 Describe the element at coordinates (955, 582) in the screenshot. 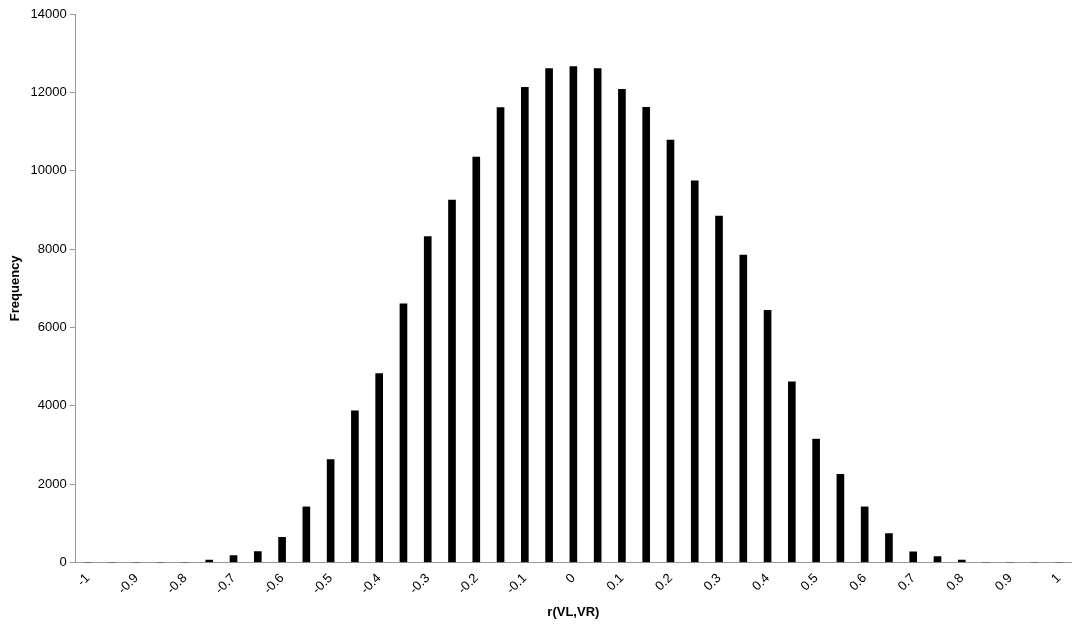

I see `x-tick-label: 0.8` at that location.